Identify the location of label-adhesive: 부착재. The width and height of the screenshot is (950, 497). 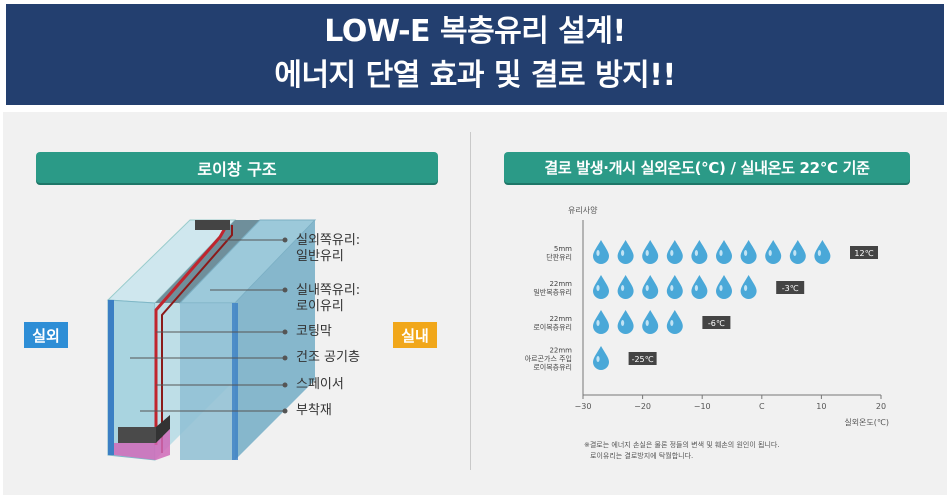
(314, 410).